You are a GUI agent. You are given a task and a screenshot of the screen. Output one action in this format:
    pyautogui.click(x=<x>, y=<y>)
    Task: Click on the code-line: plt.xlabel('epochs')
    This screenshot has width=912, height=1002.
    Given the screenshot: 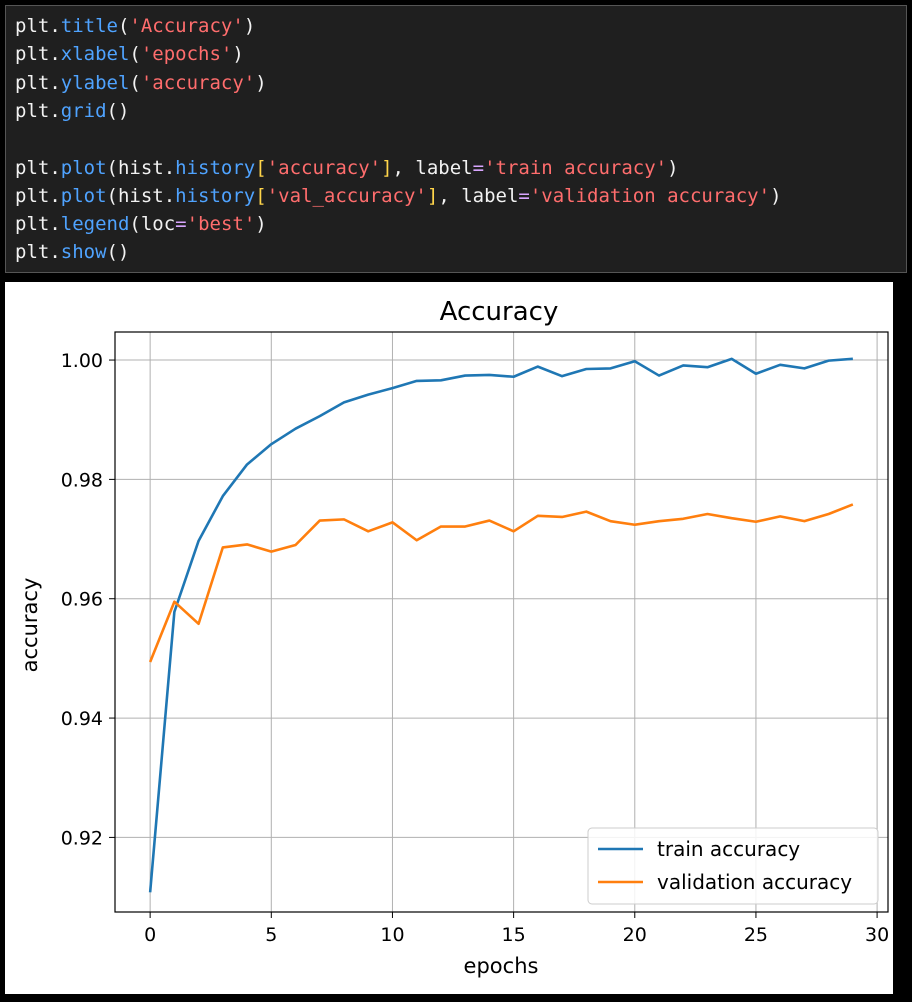 What is the action you would take?
    pyautogui.click(x=129, y=54)
    